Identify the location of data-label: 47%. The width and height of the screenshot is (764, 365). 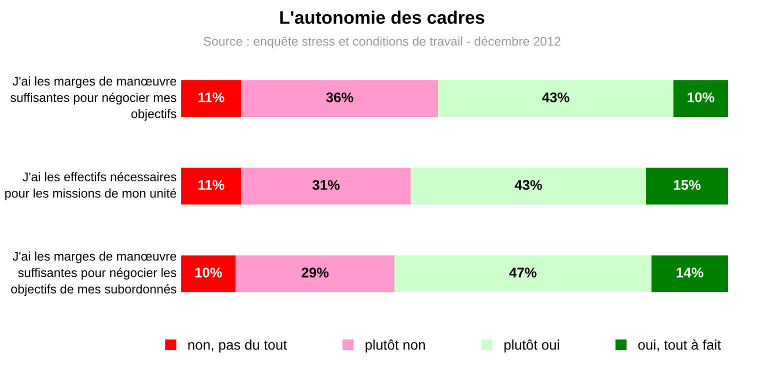
(522, 273).